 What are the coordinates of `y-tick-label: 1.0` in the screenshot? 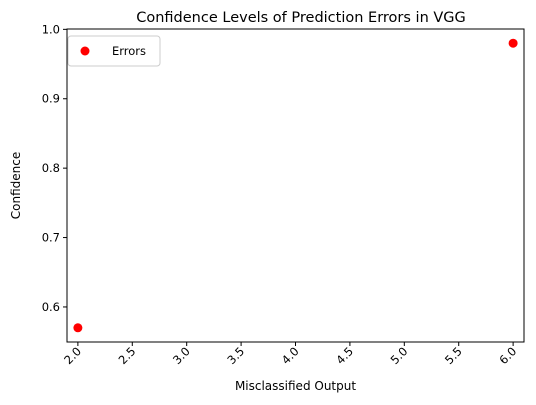 It's located at (51, 29).